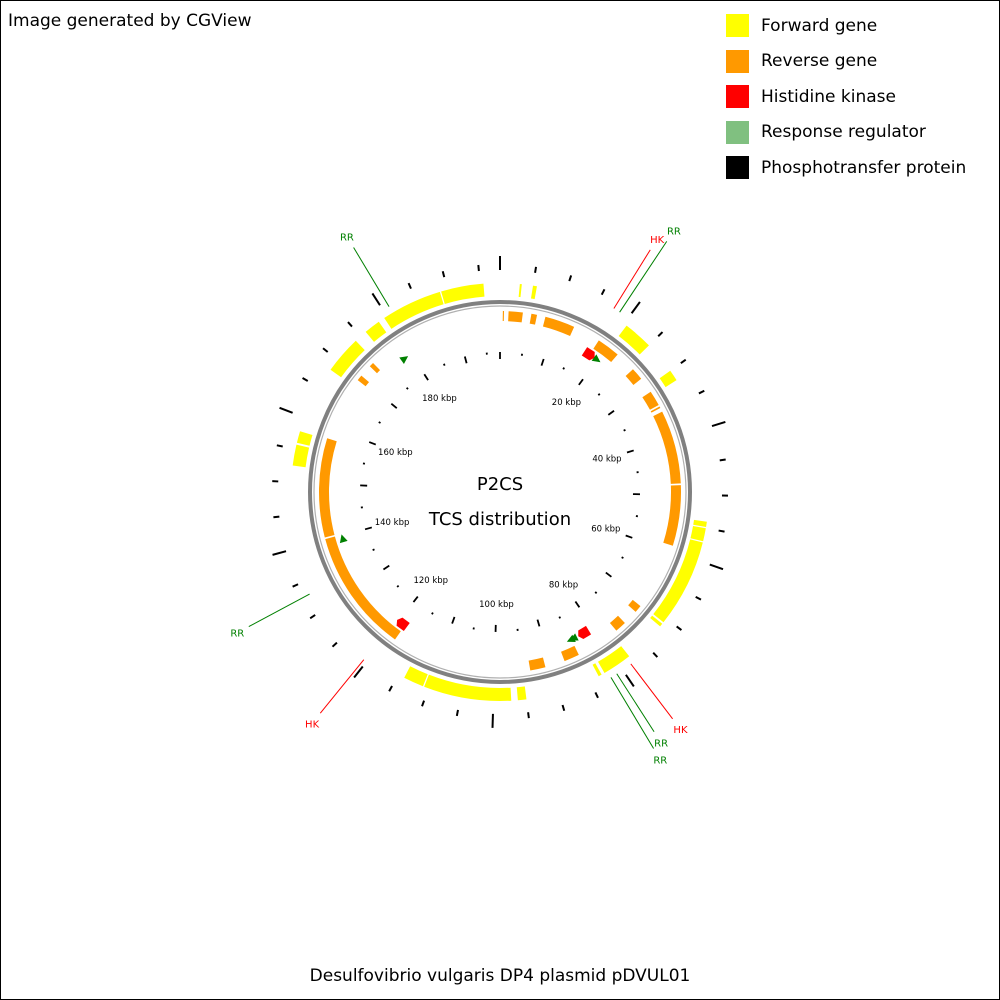 This screenshot has width=1000, height=1000. Describe the element at coordinates (737, 132) in the screenshot. I see `legend-swatch-response-regulator` at that location.